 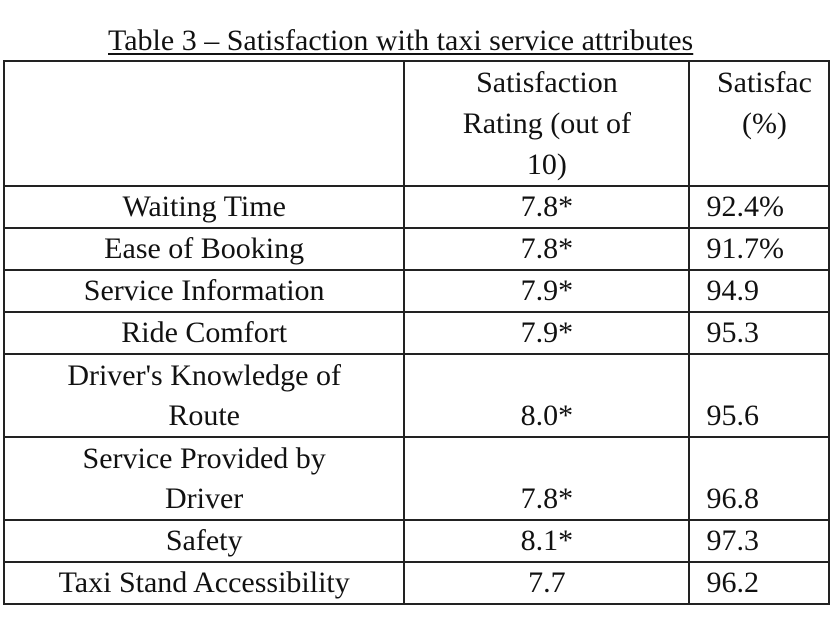 I want to click on row-attribute: Taxi Stand Accessibility, so click(x=204, y=583).